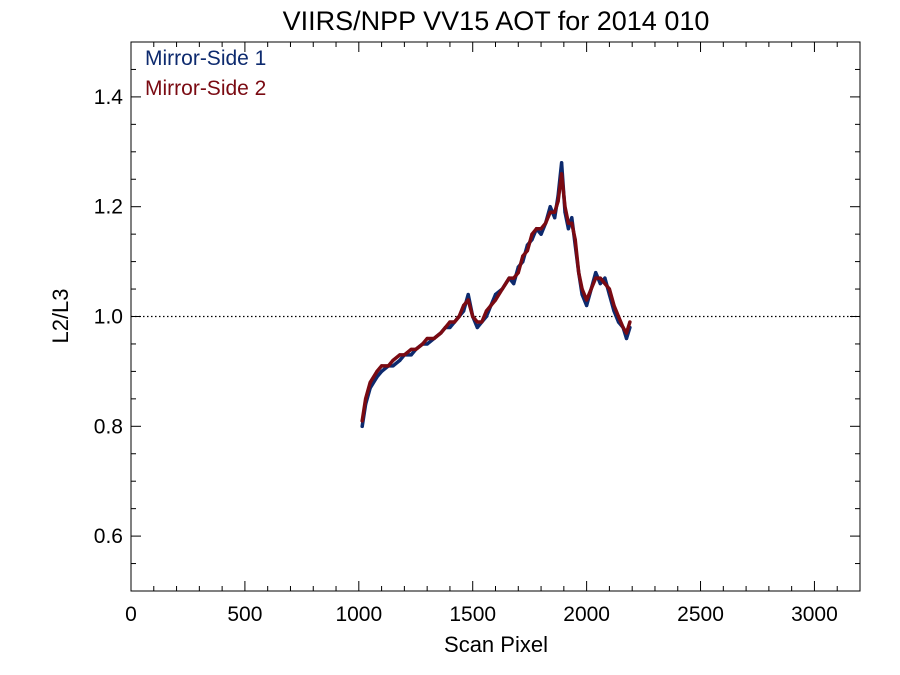 The image size is (900, 675). I want to click on legend-item-mirror-side-2: Mirror-Side 2, so click(205, 88).